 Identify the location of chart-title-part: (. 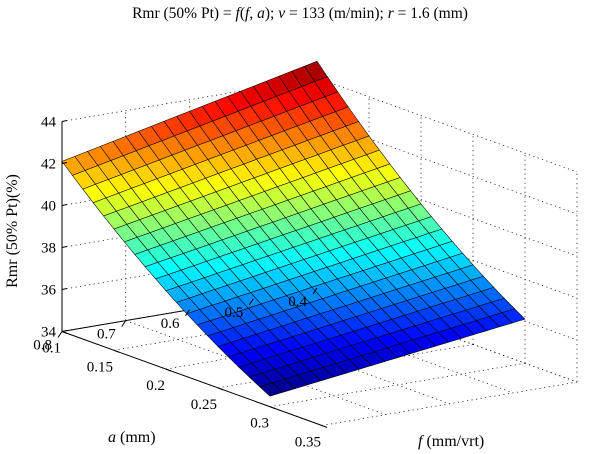
(242, 13).